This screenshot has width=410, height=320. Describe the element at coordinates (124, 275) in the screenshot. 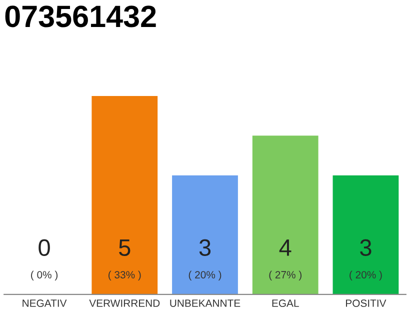

I see `annotation: ( 33% )` at that location.